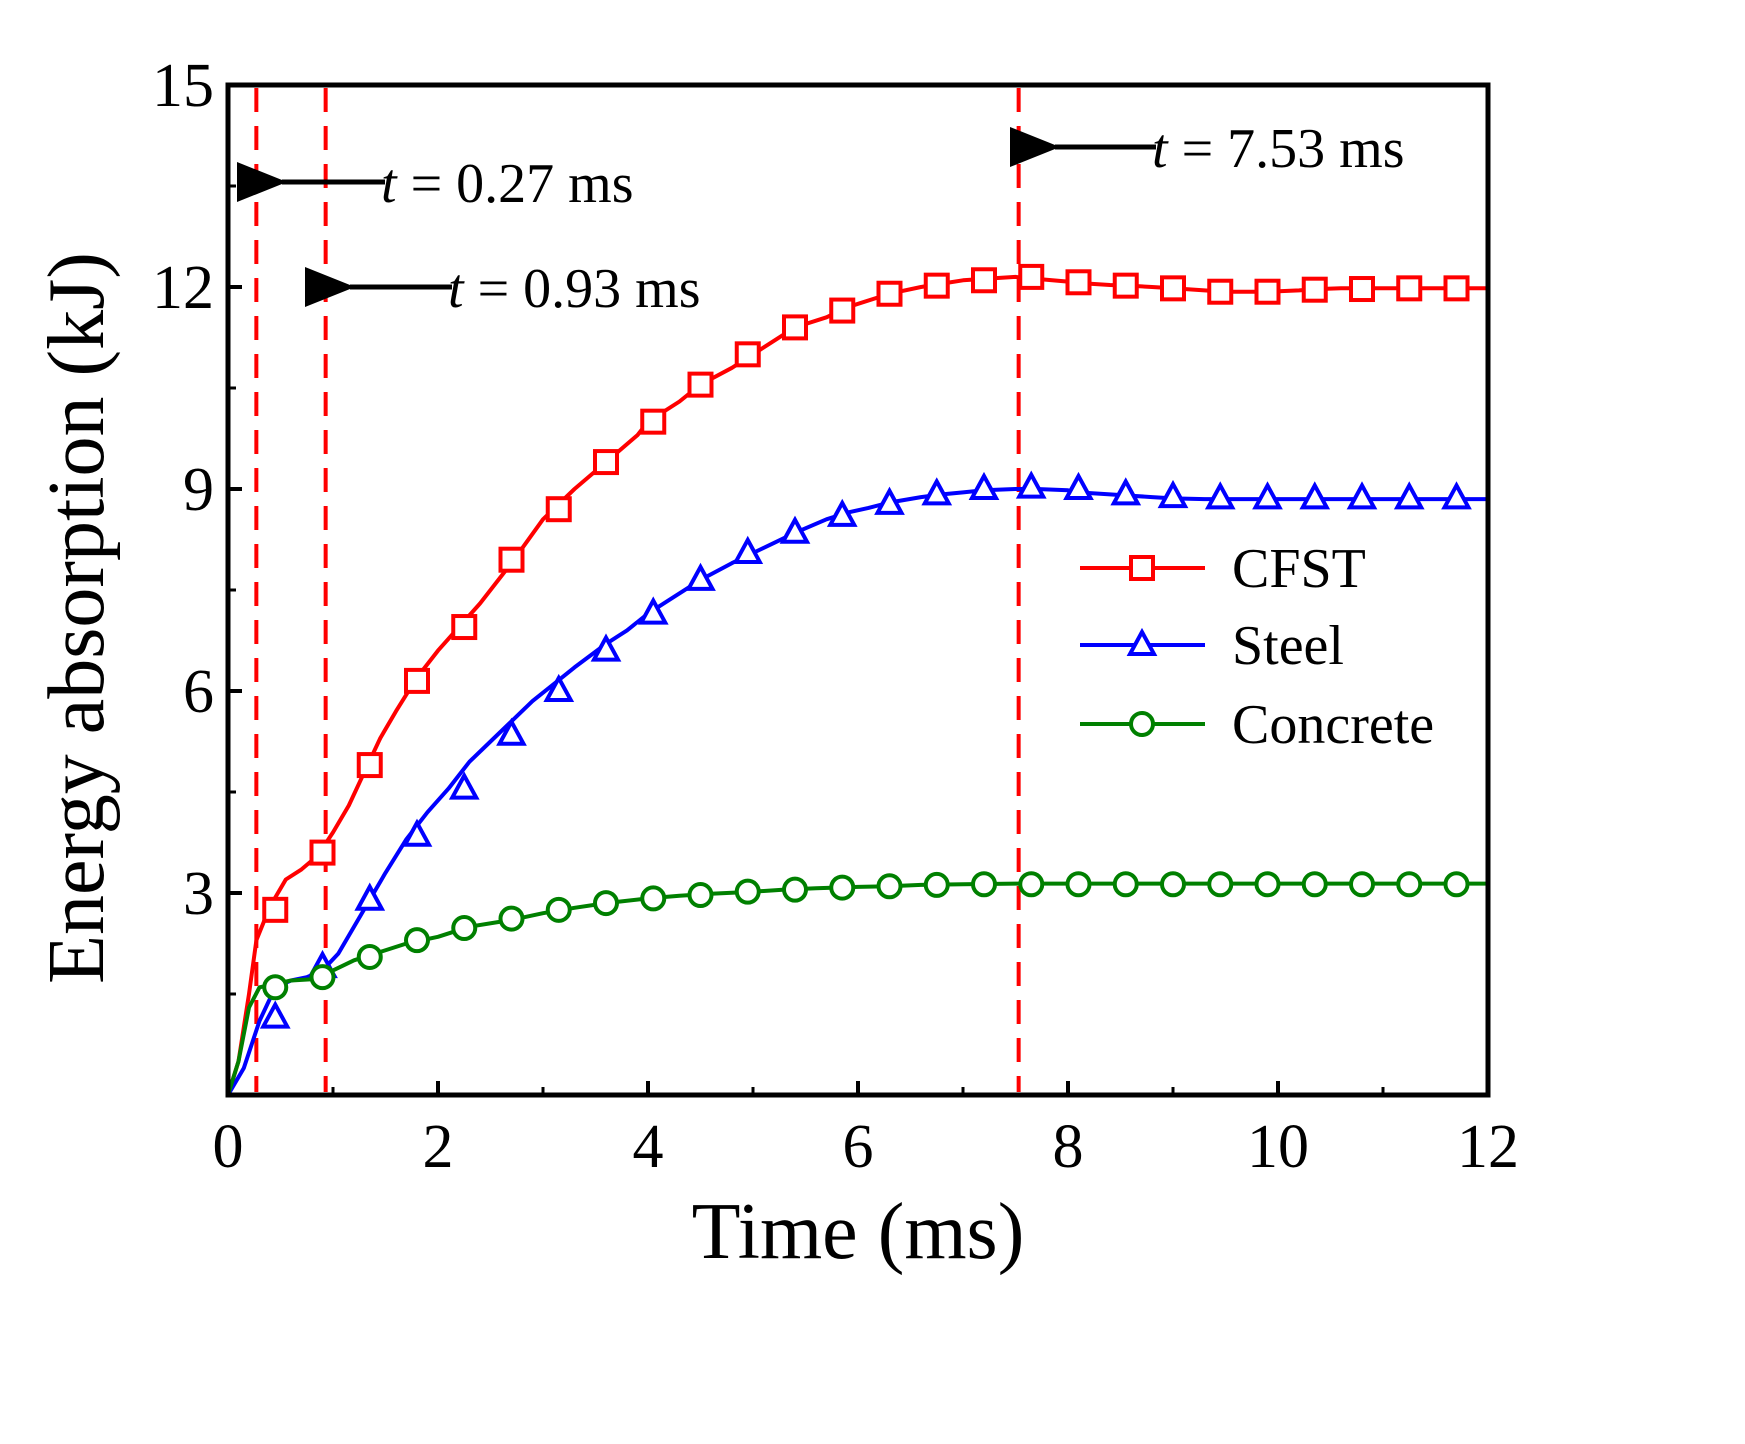 This screenshot has height=1444, width=1745. I want to click on legend-label: Concrete, so click(1333, 725).